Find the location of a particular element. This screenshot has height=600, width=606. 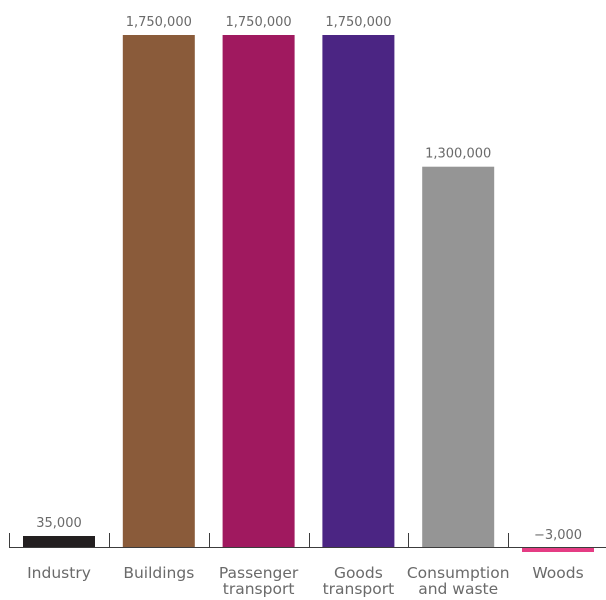

category-label: Passenger transport is located at coordinates (259, 581).